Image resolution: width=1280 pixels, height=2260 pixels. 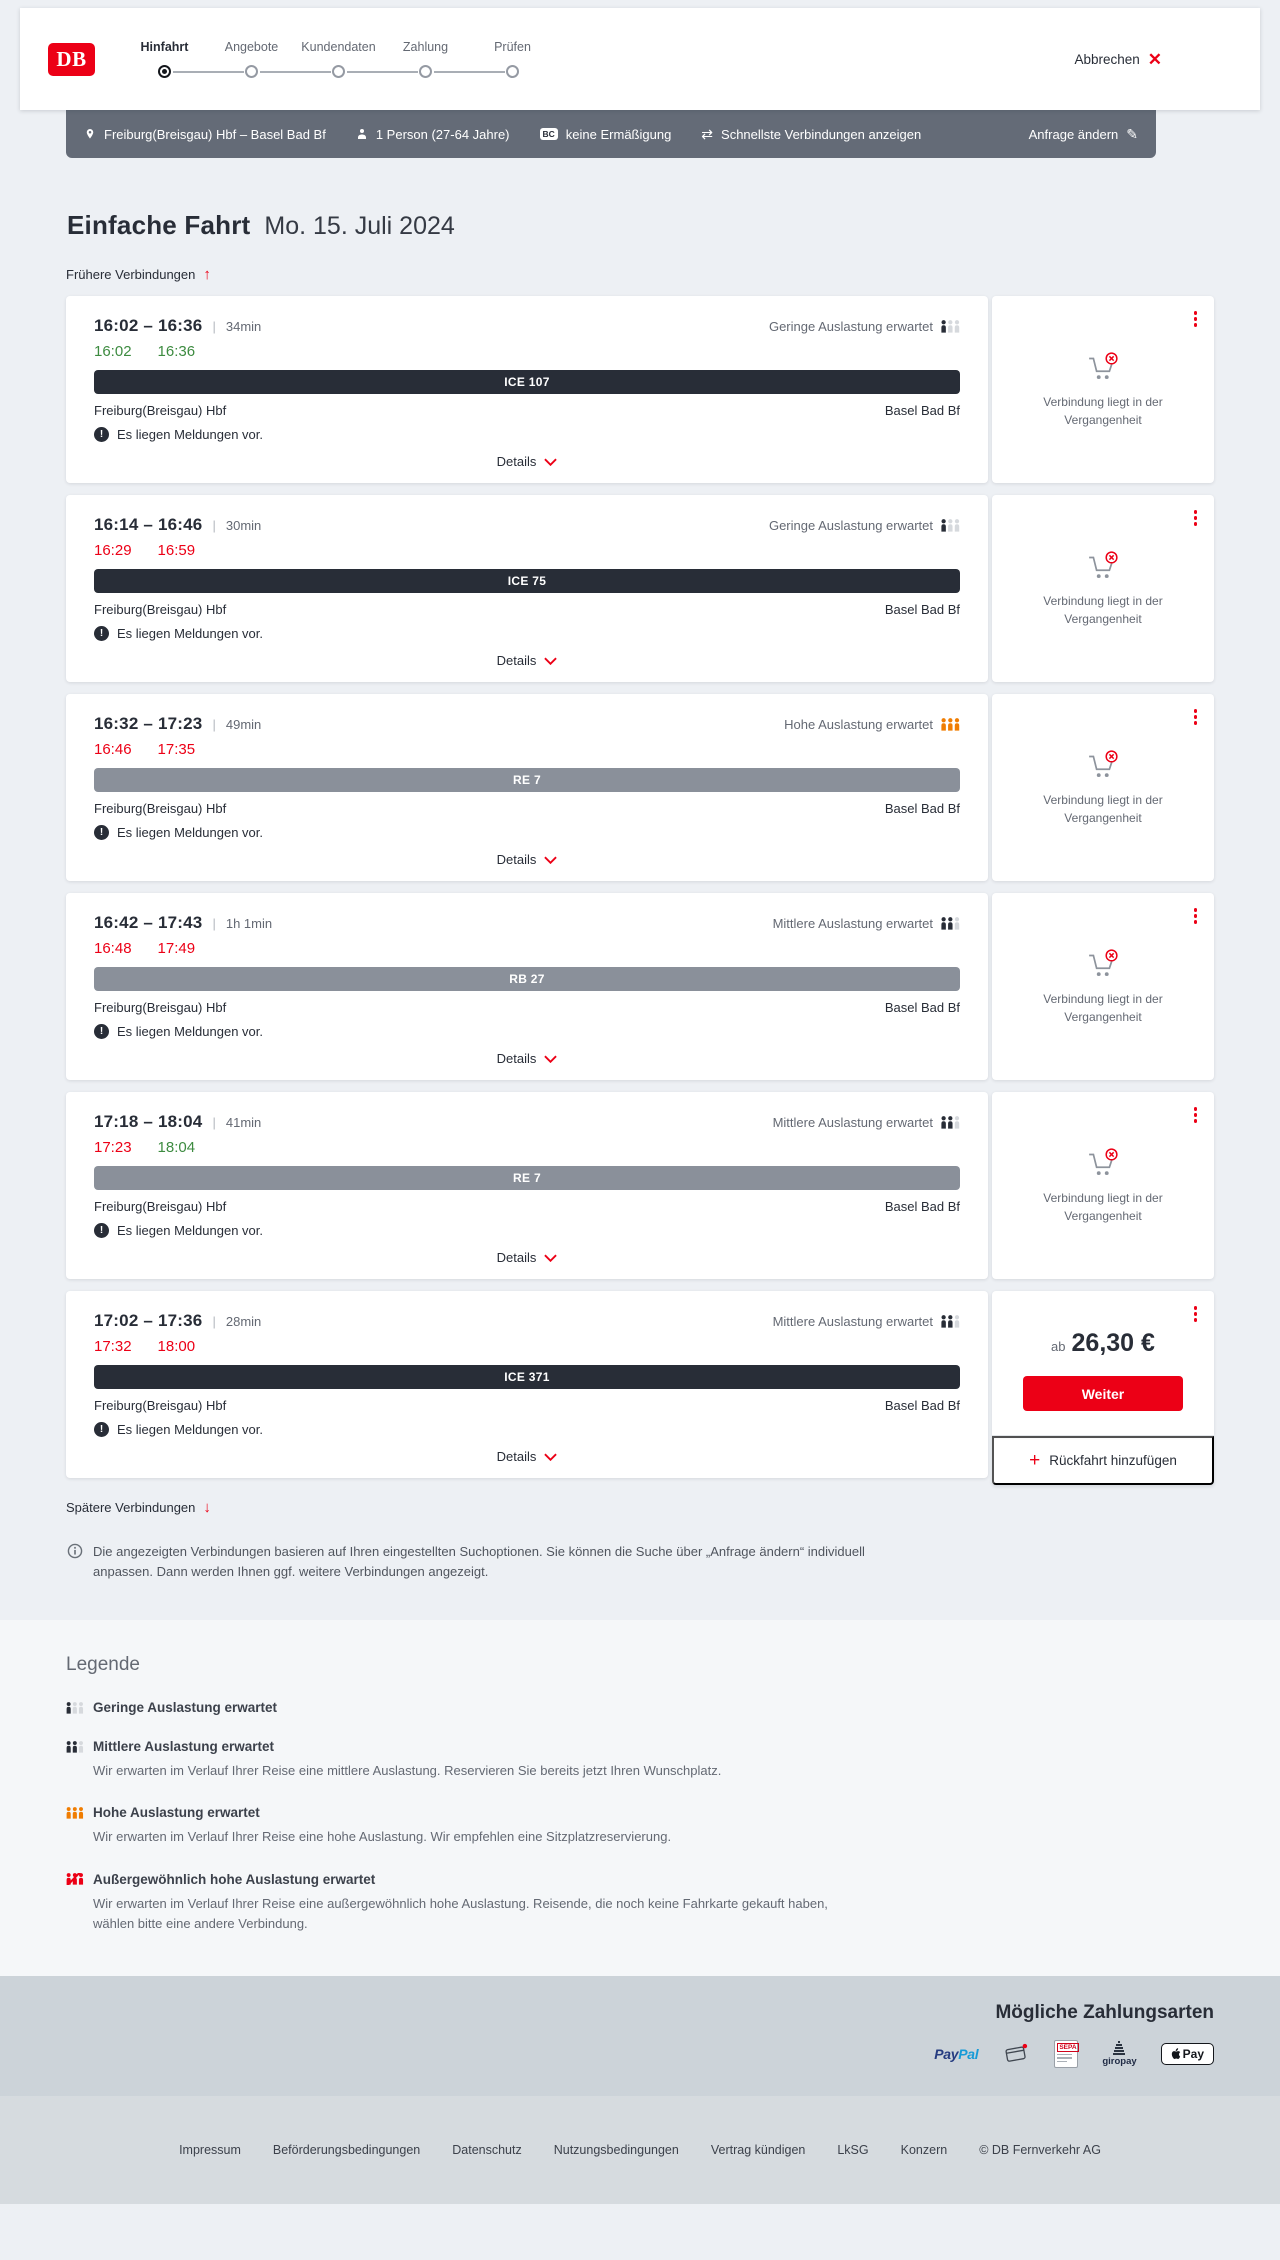 I want to click on step-zahlung: Zahlung, so click(x=407, y=59).